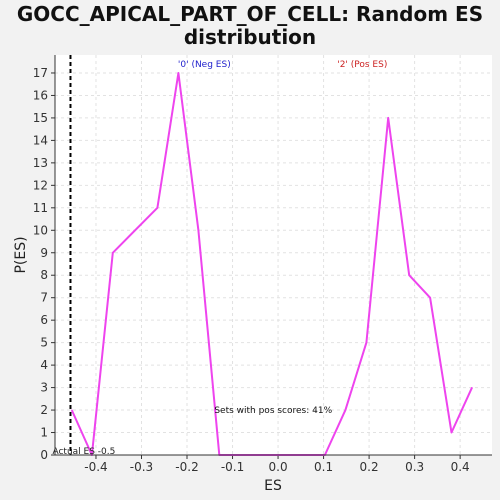  What do you see at coordinates (186, 467) in the screenshot?
I see `x-tick-label: -0.2` at bounding box center [186, 467].